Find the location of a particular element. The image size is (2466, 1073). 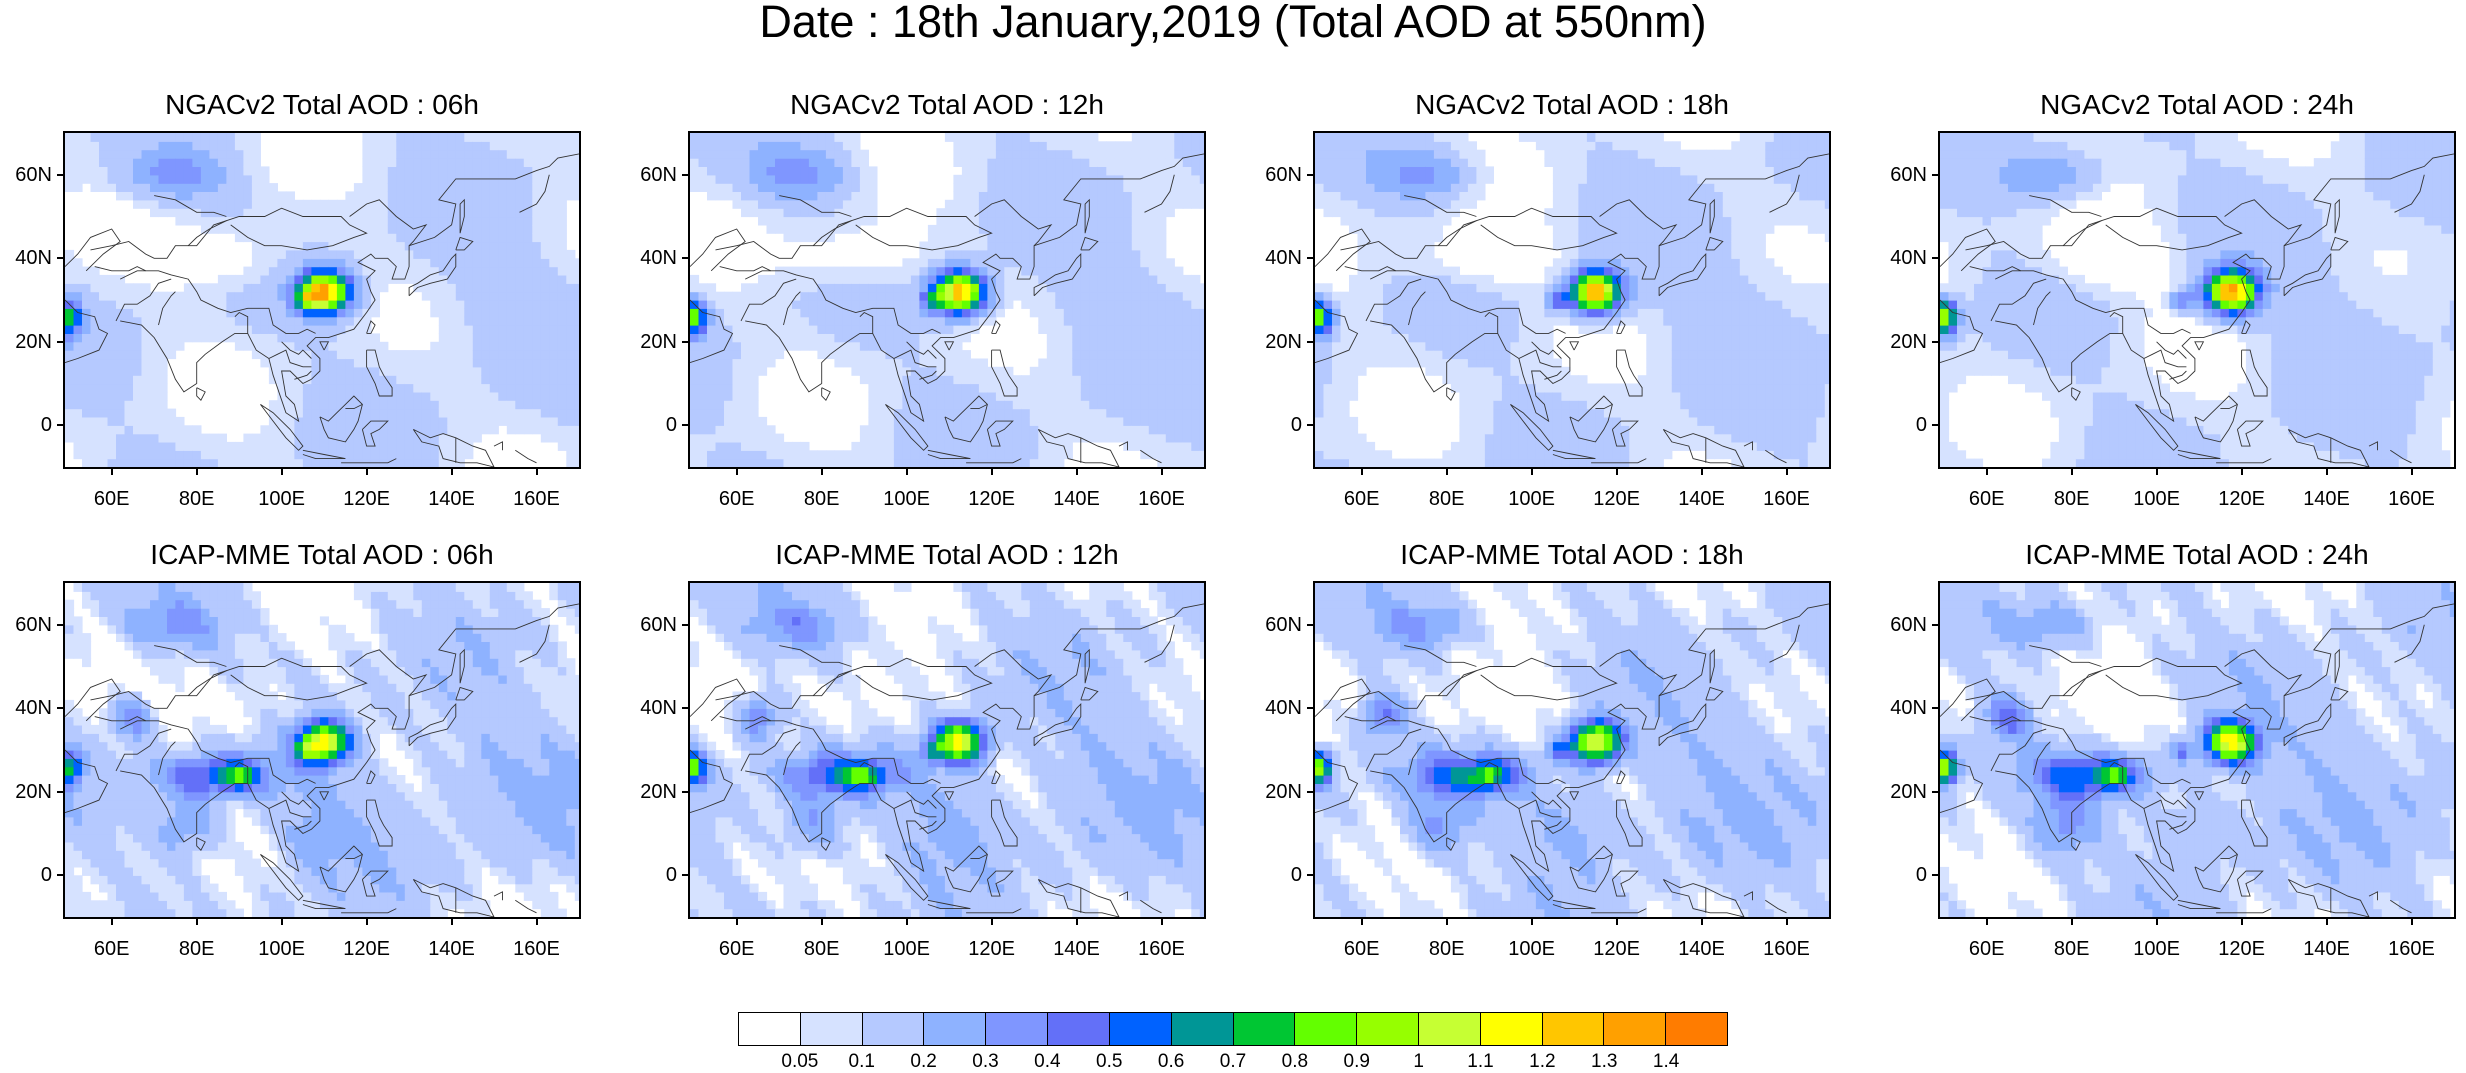

colorbar-label: 1.4 is located at coordinates (1666, 1062).